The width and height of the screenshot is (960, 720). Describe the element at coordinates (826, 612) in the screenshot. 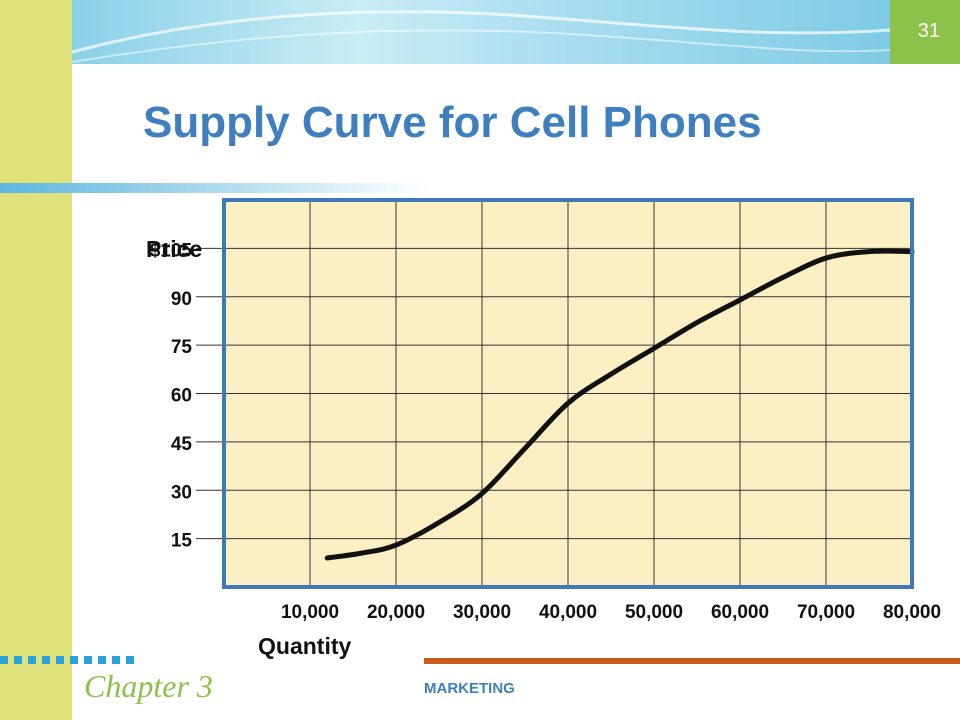

I see `x-tick-label: 70,000` at that location.